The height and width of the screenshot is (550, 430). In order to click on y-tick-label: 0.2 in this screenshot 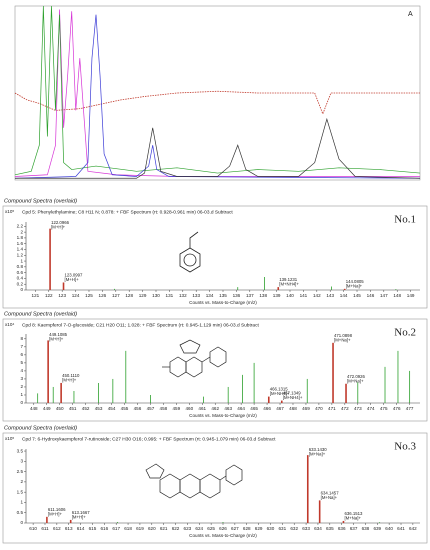, I will do `click(20, 283)`.